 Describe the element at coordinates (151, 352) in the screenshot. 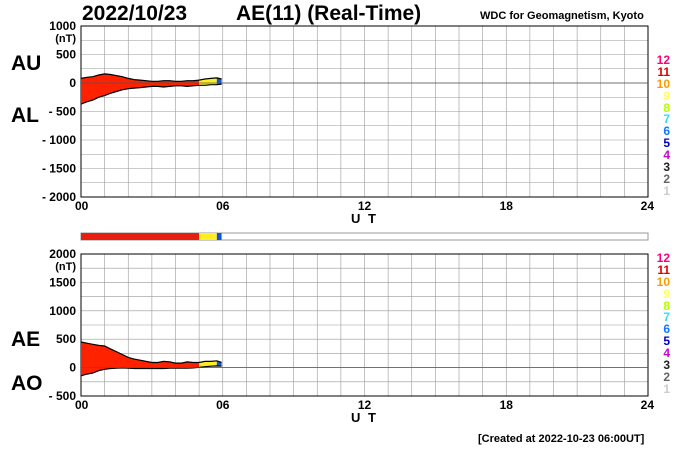

I see `series-line-ae` at that location.